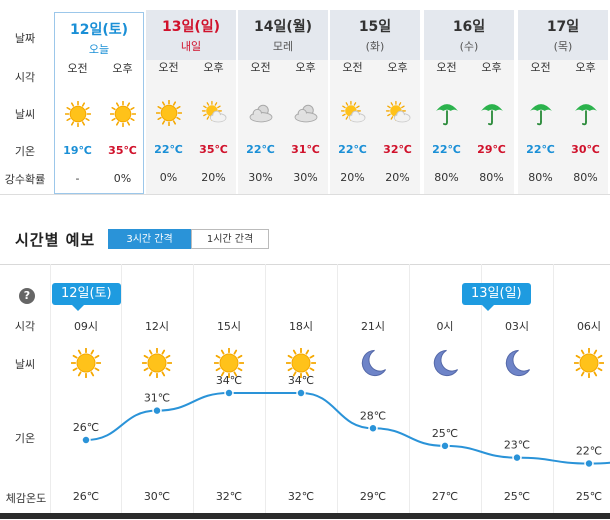 The width and height of the screenshot is (610, 520). Describe the element at coordinates (191, 46) in the screenshot. I see `day-sub: 내일` at that location.